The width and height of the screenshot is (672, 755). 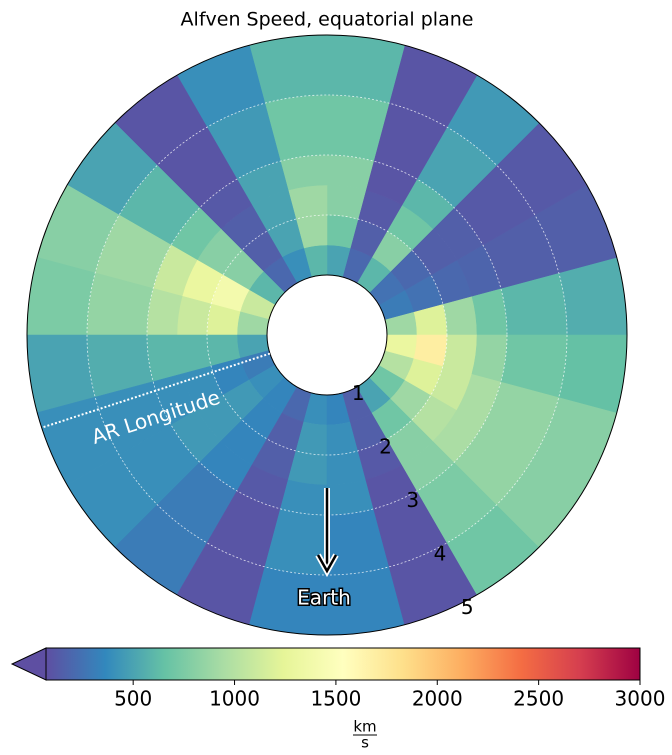 I want to click on colorbar-tick-label: 1500, so click(x=335, y=699).